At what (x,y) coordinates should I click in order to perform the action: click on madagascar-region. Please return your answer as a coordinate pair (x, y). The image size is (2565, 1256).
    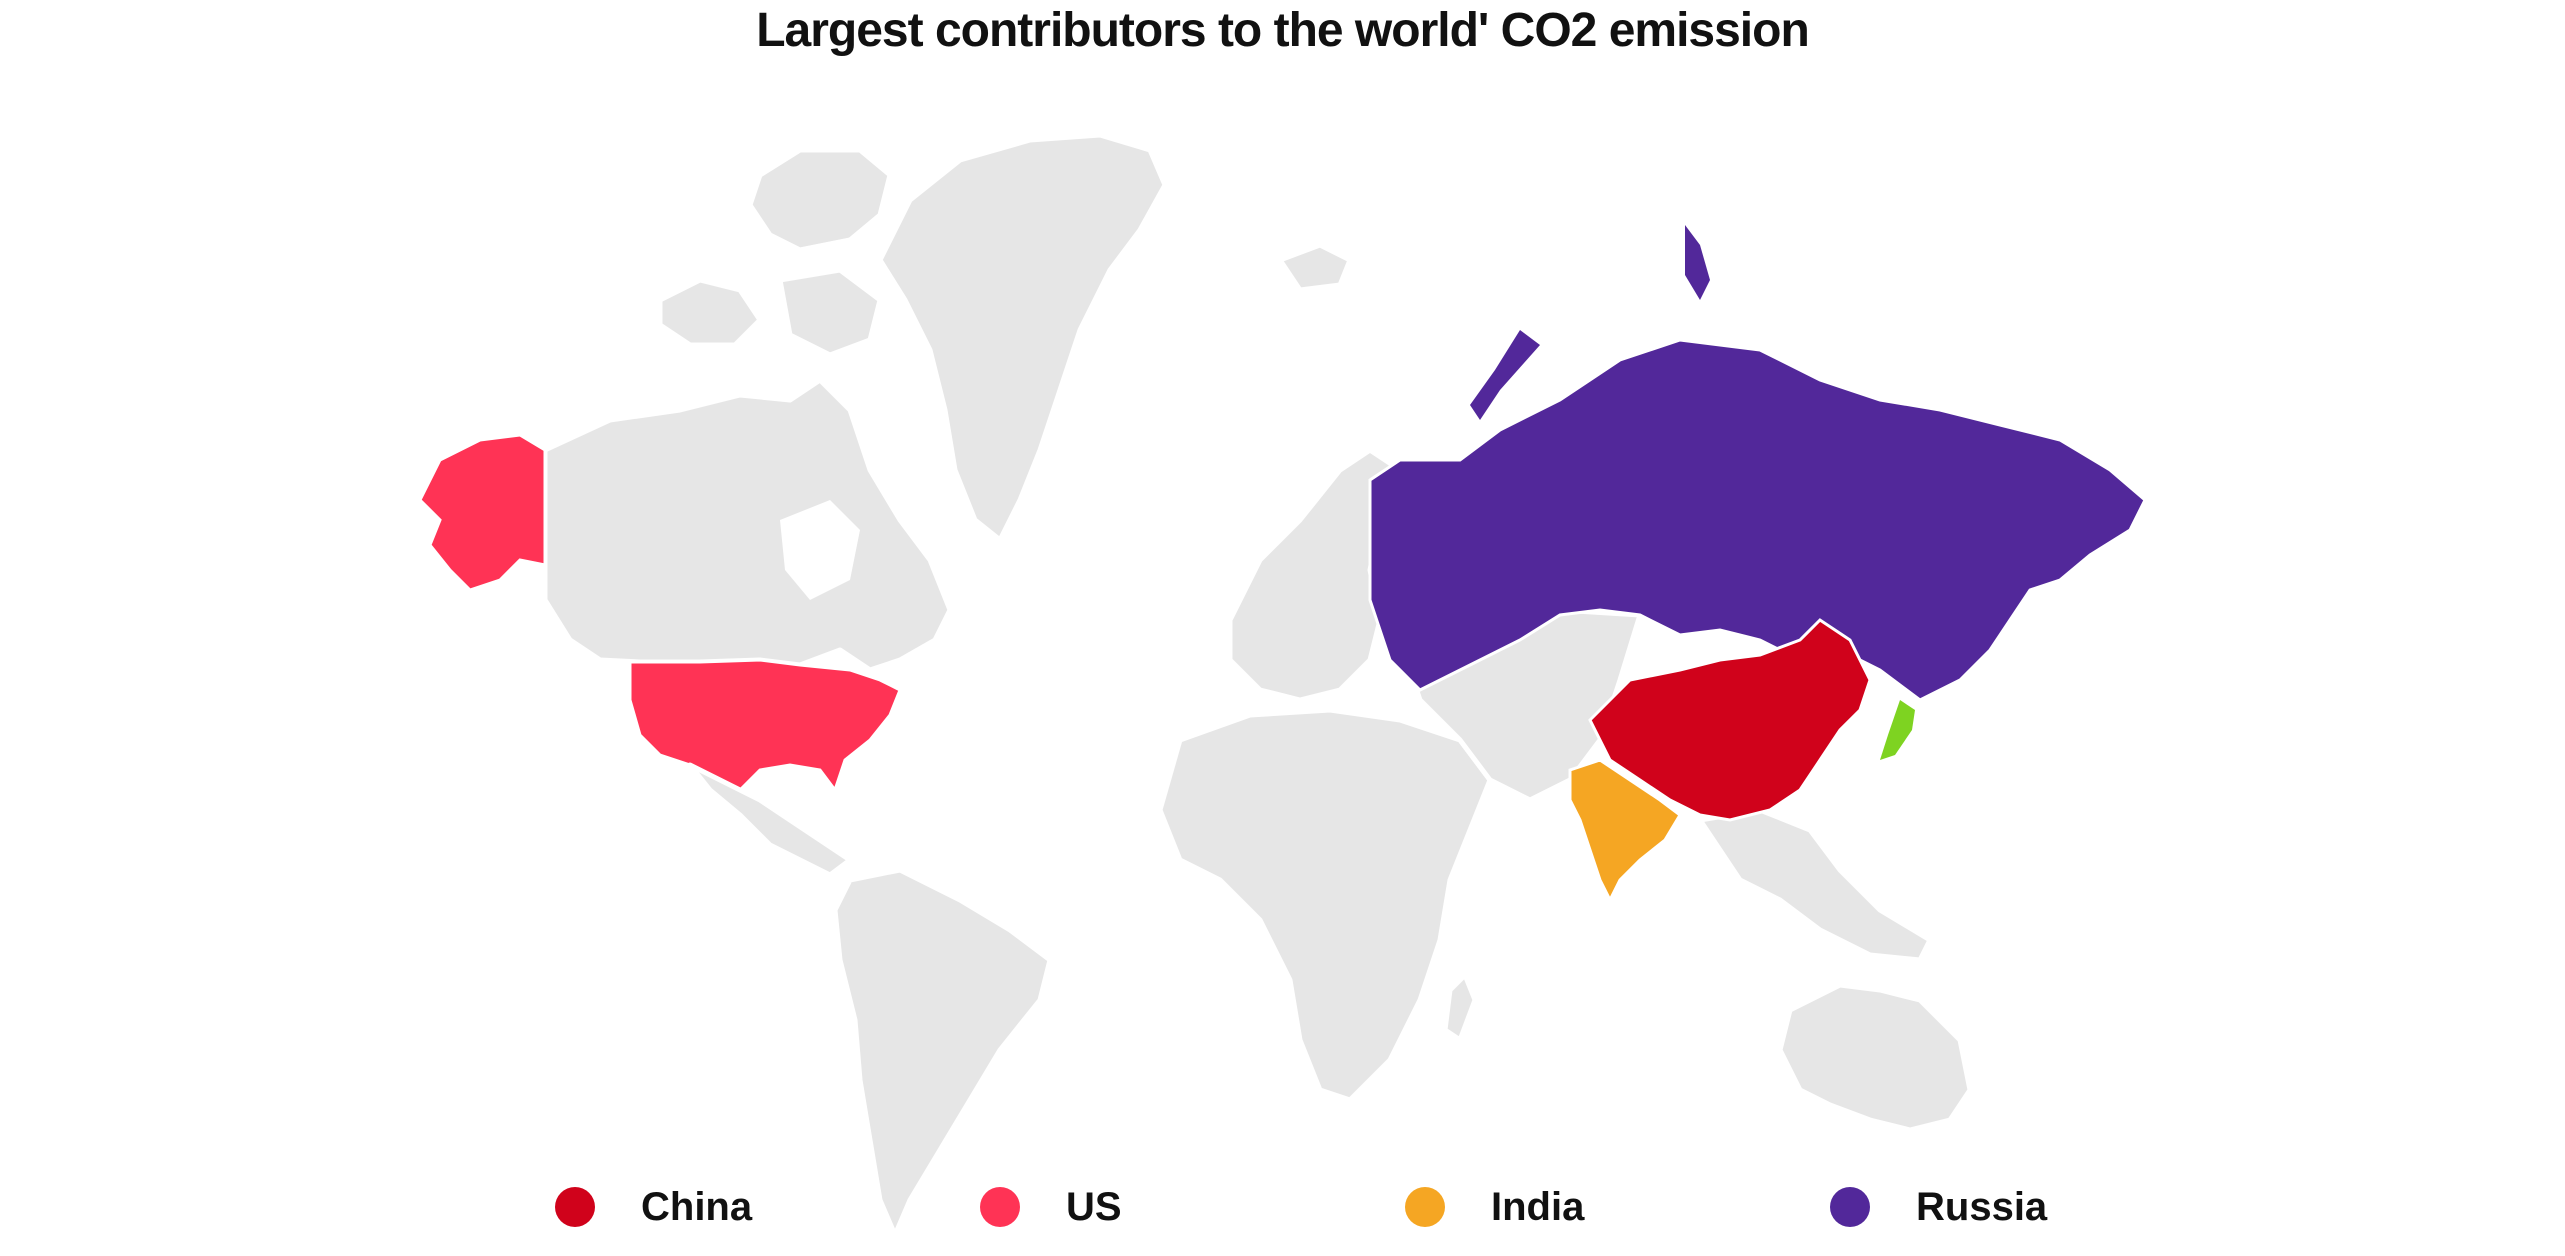
    Looking at the image, I should click on (1460, 1007).